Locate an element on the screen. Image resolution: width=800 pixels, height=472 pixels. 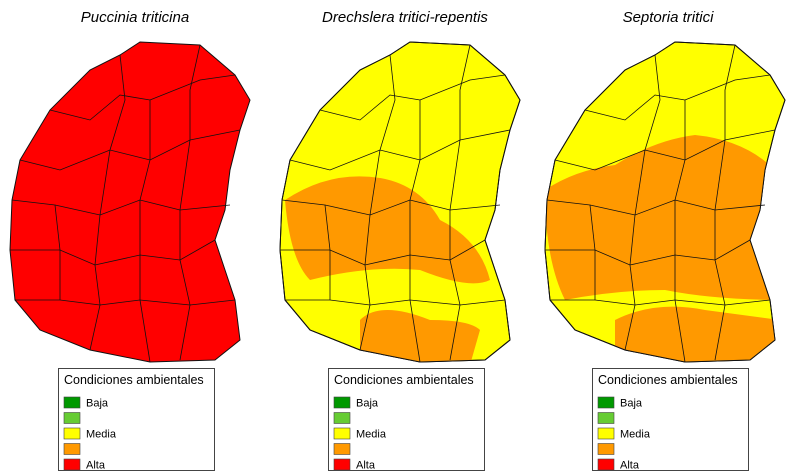
panel-title: Drechslera tritici-repentis is located at coordinates (405, 17).